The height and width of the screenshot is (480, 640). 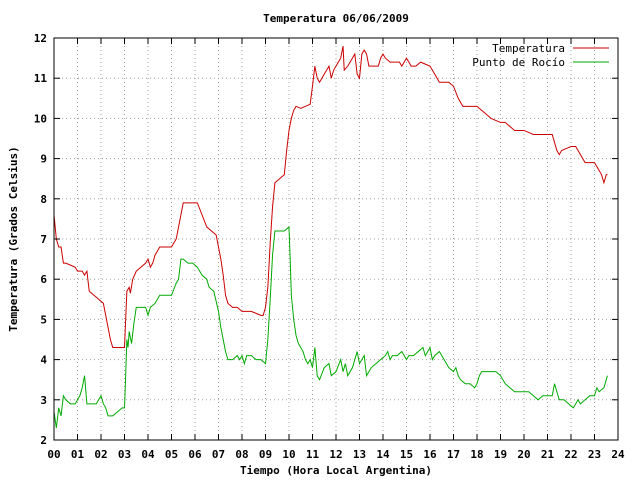 I want to click on y-axis-label: Temperatura (Grados Celsius), so click(x=13, y=238).